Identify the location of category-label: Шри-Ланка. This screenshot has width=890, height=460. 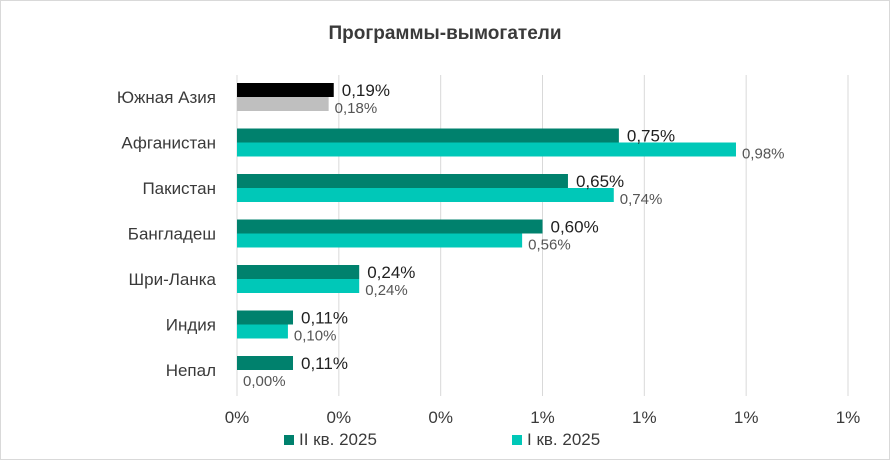
(173, 279).